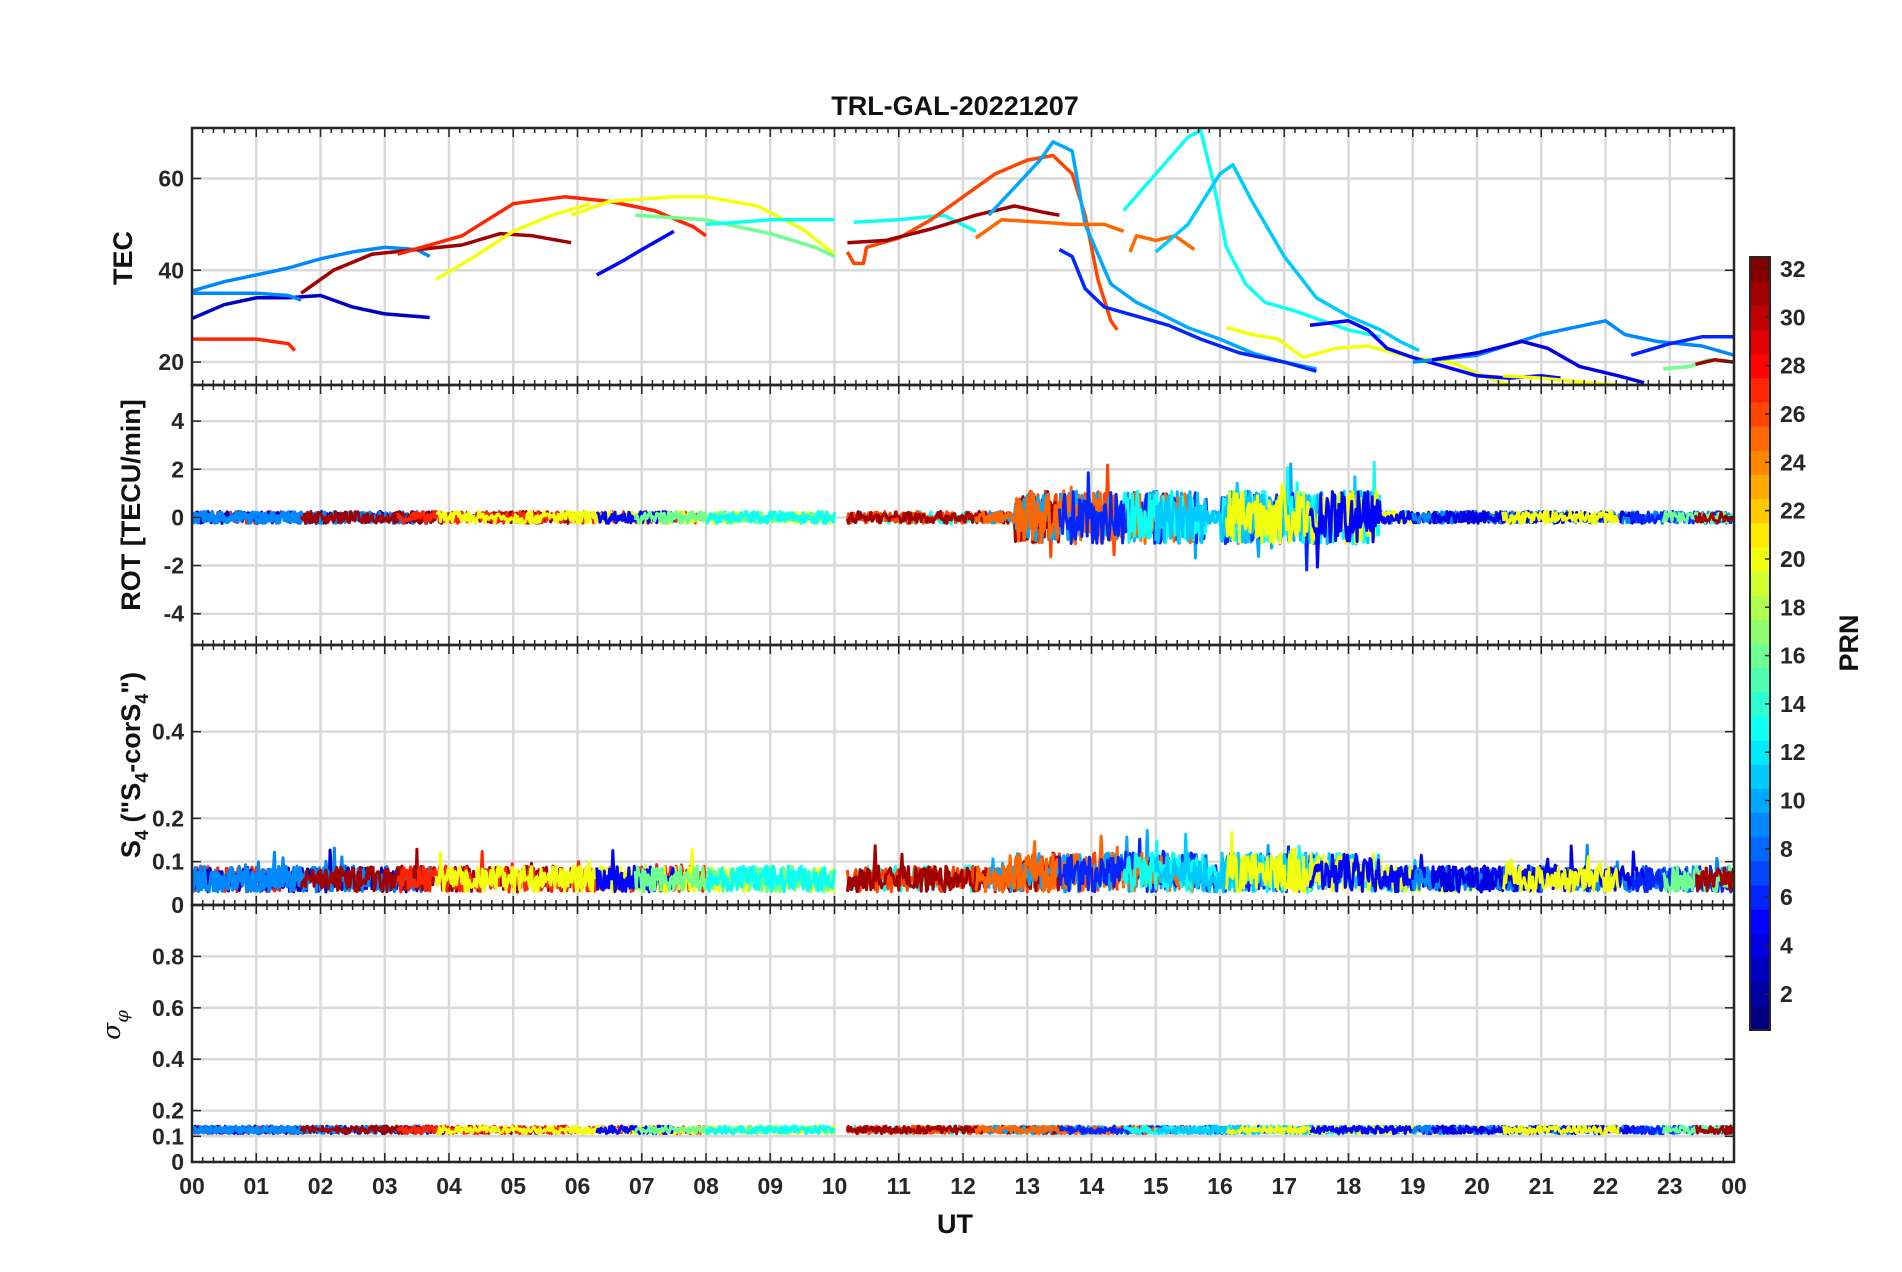  I want to click on colorbar-tick-label: 28, so click(1793, 366).